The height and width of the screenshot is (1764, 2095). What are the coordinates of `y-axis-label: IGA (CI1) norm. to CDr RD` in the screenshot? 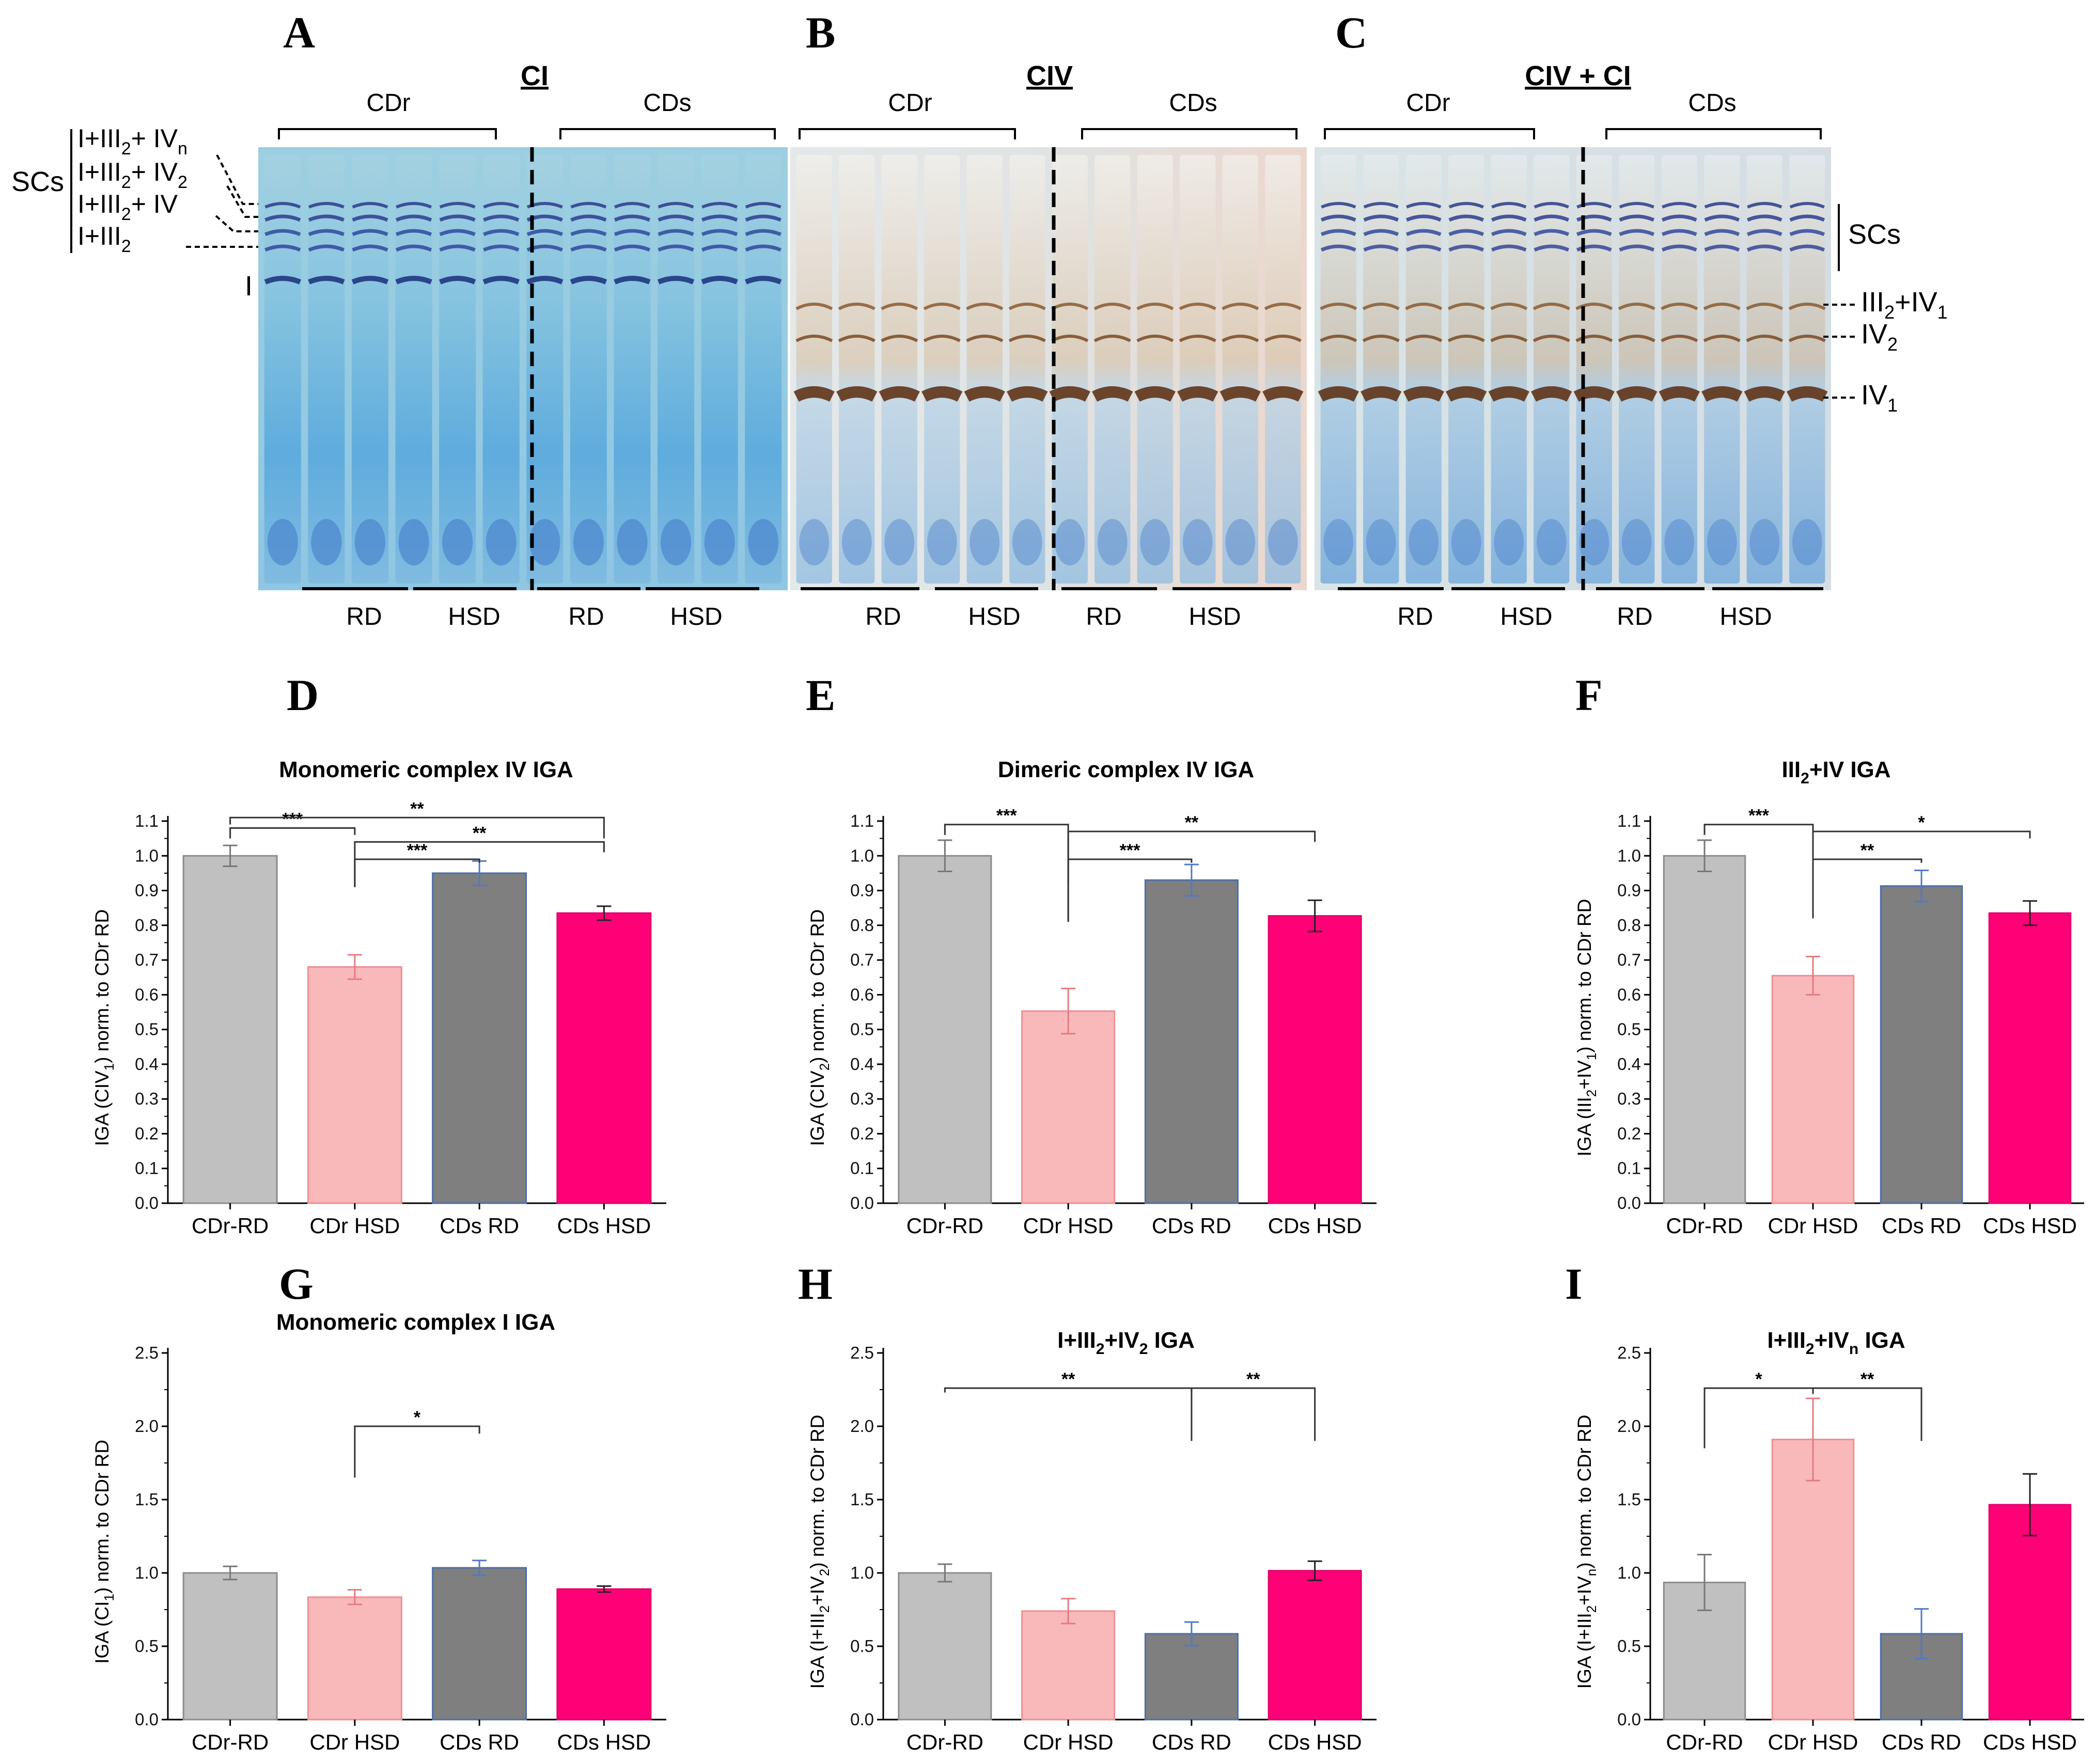 It's located at (104, 1552).